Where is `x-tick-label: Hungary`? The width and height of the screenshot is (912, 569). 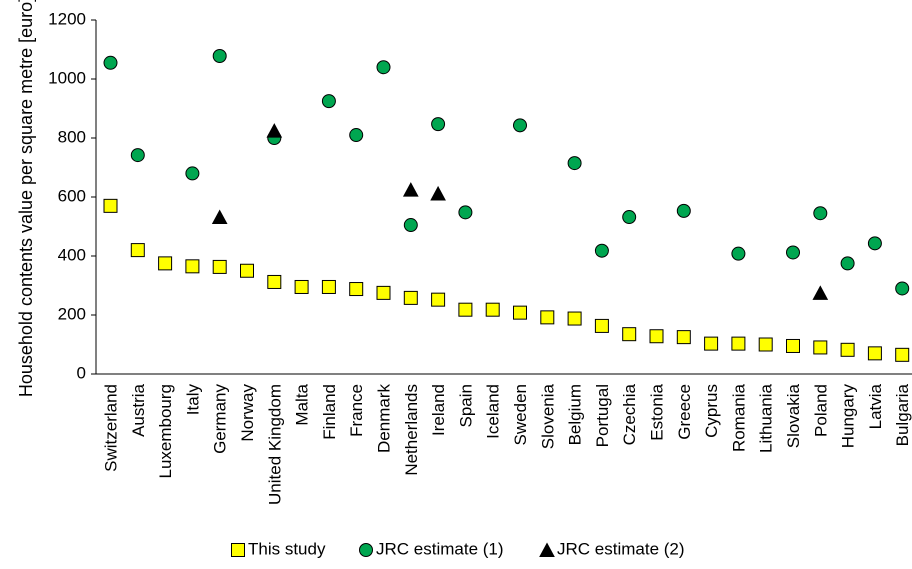 x-tick-label: Hungary is located at coordinates (848, 416).